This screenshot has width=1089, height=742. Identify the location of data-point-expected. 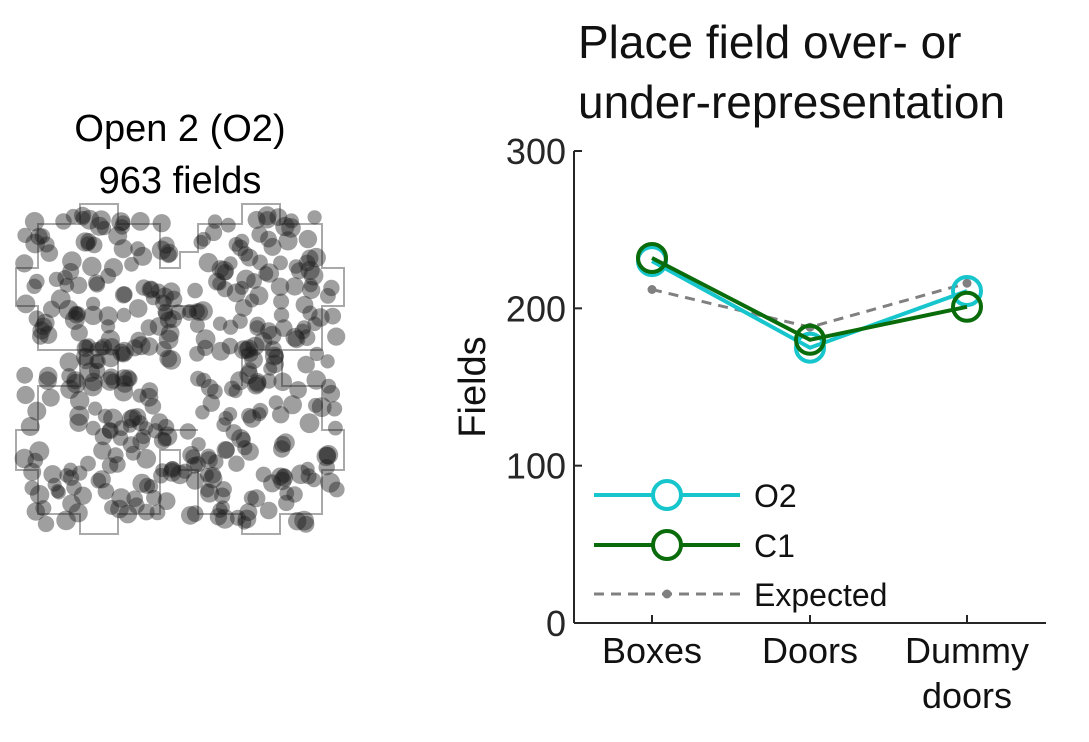
(652, 289).